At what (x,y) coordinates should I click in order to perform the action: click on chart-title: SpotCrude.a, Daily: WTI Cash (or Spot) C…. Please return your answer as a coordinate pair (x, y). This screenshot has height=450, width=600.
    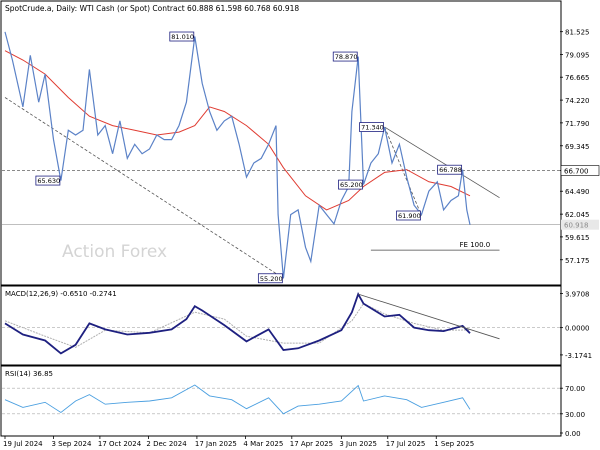
    Looking at the image, I should click on (152, 8).